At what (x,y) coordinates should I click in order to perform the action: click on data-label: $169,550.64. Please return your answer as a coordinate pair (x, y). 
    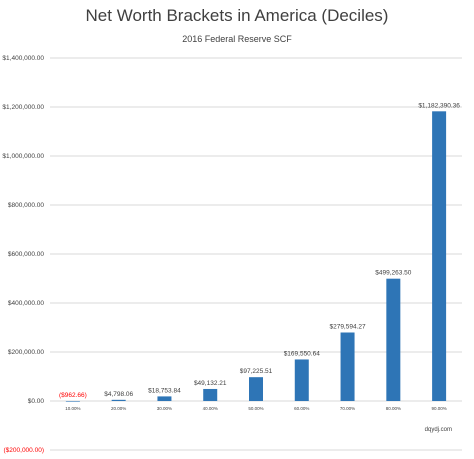
    Looking at the image, I should click on (302, 353).